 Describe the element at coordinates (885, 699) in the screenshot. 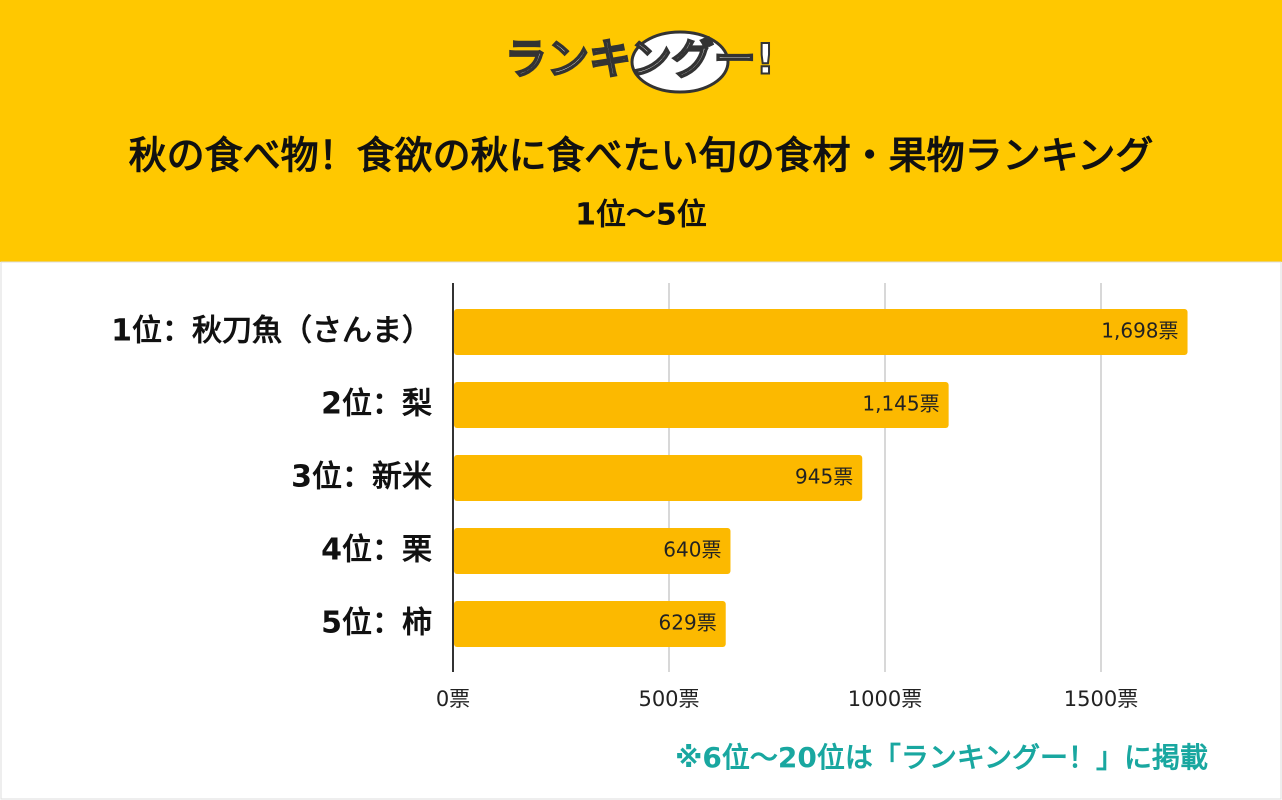

I see `x-tick-label: 1000票` at that location.